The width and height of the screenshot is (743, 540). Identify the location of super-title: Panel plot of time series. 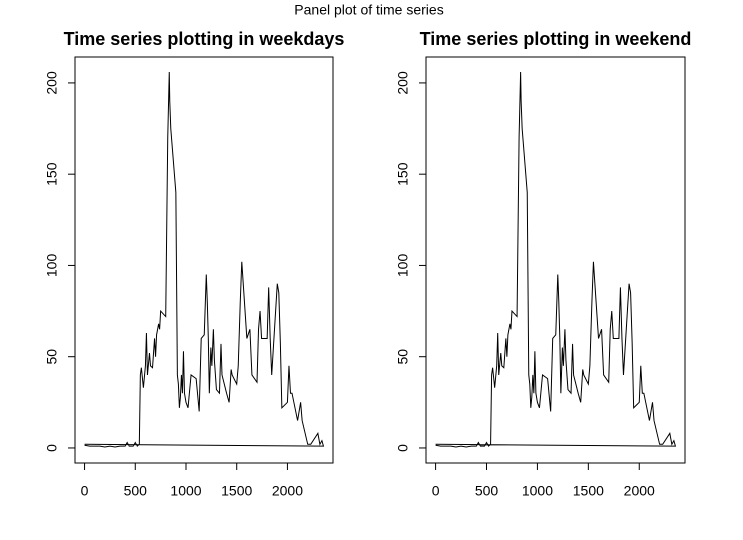
(368, 10).